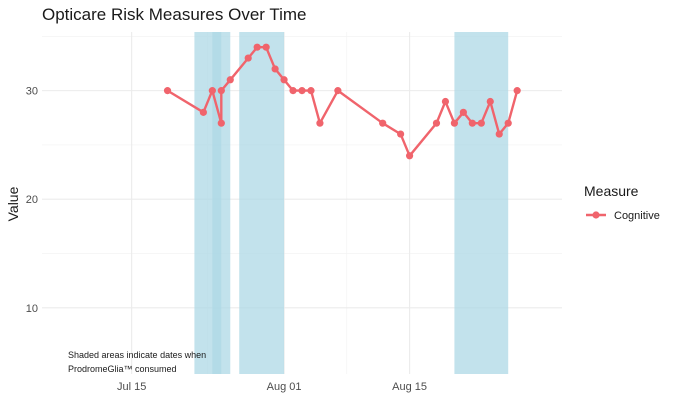 The image size is (678, 419). I want to click on x-axis: Jul 15 Aug 01 Aug 15, so click(272, 387).